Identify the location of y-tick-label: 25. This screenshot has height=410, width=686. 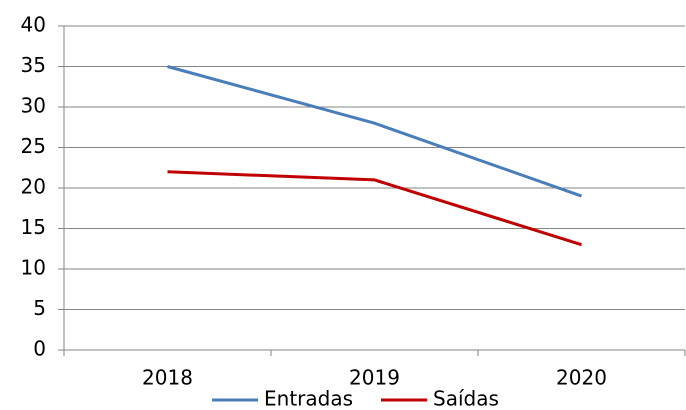
(33, 146).